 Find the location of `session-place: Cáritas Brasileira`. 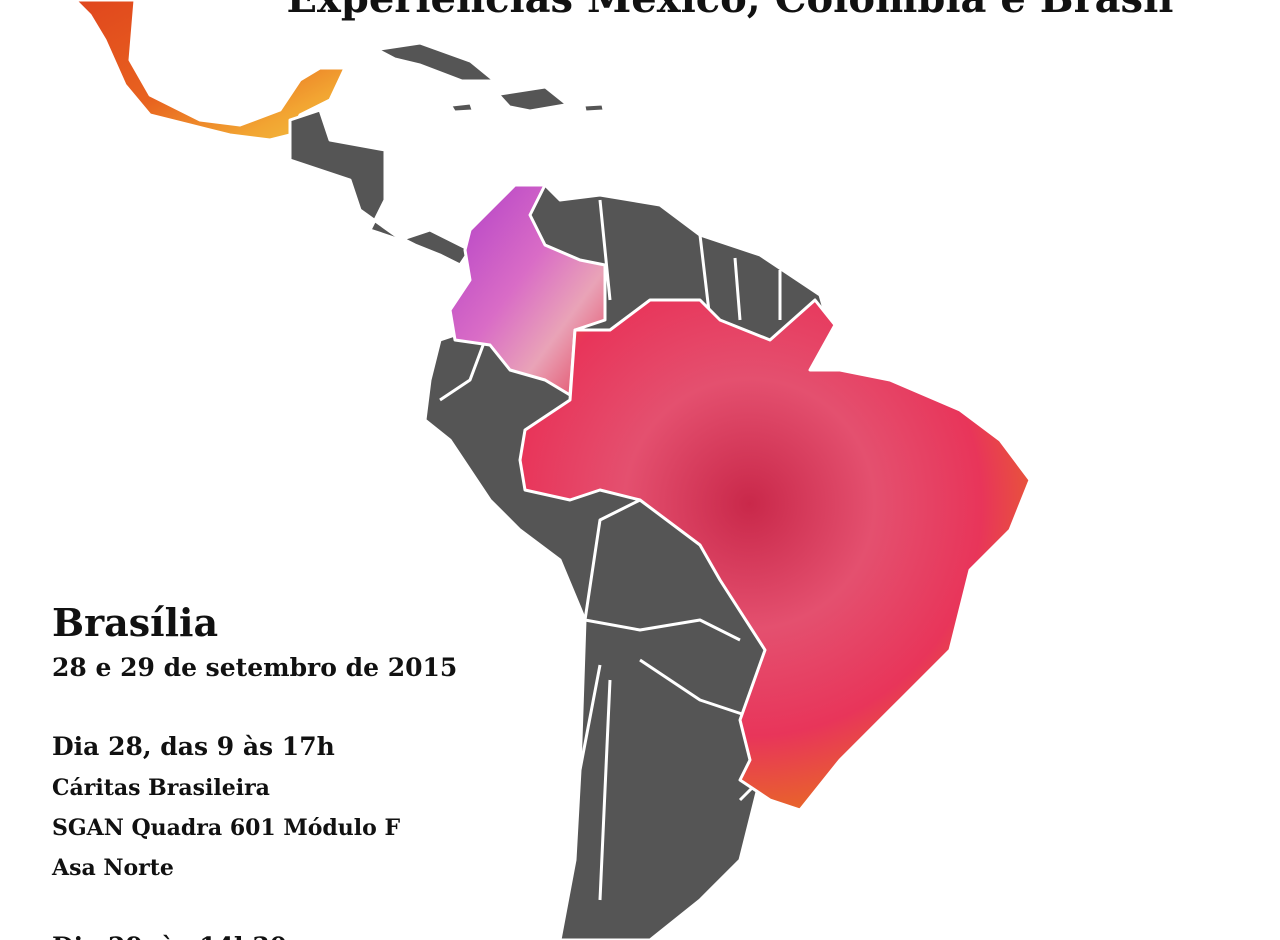

session-place: Cáritas Brasileira is located at coordinates (161, 788).